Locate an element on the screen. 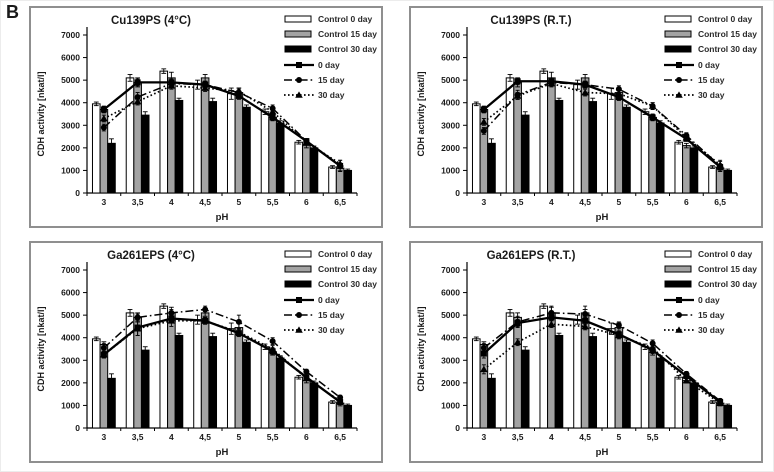  legend-circle-line-icon is located at coordinates (298, 80).